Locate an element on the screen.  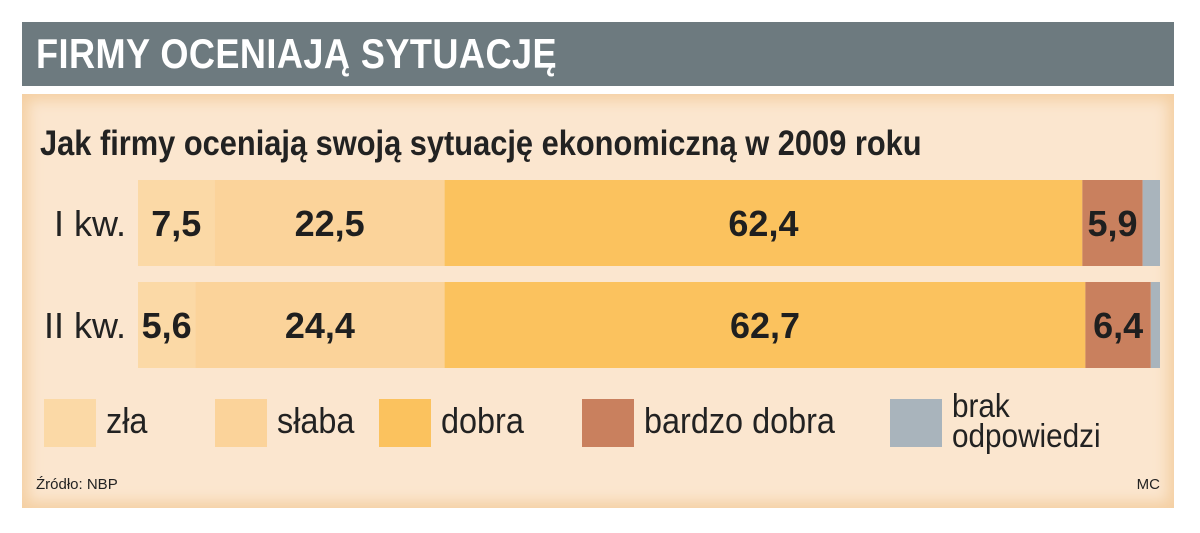
legend-label-brak-odpowiedzi: brak odpowiedzi is located at coordinates (1026, 421).